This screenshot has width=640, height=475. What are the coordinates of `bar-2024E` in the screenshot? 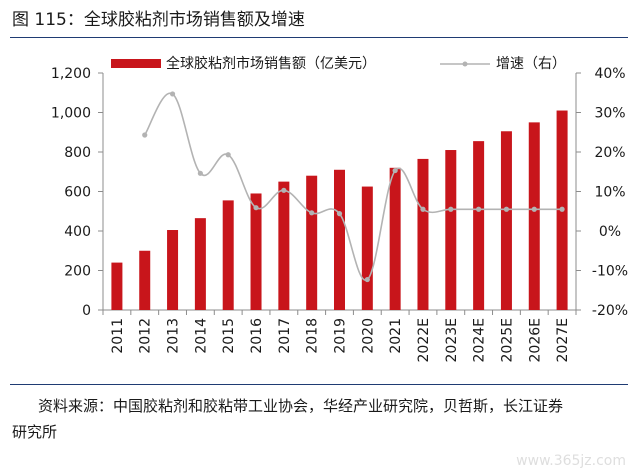 It's located at (479, 225).